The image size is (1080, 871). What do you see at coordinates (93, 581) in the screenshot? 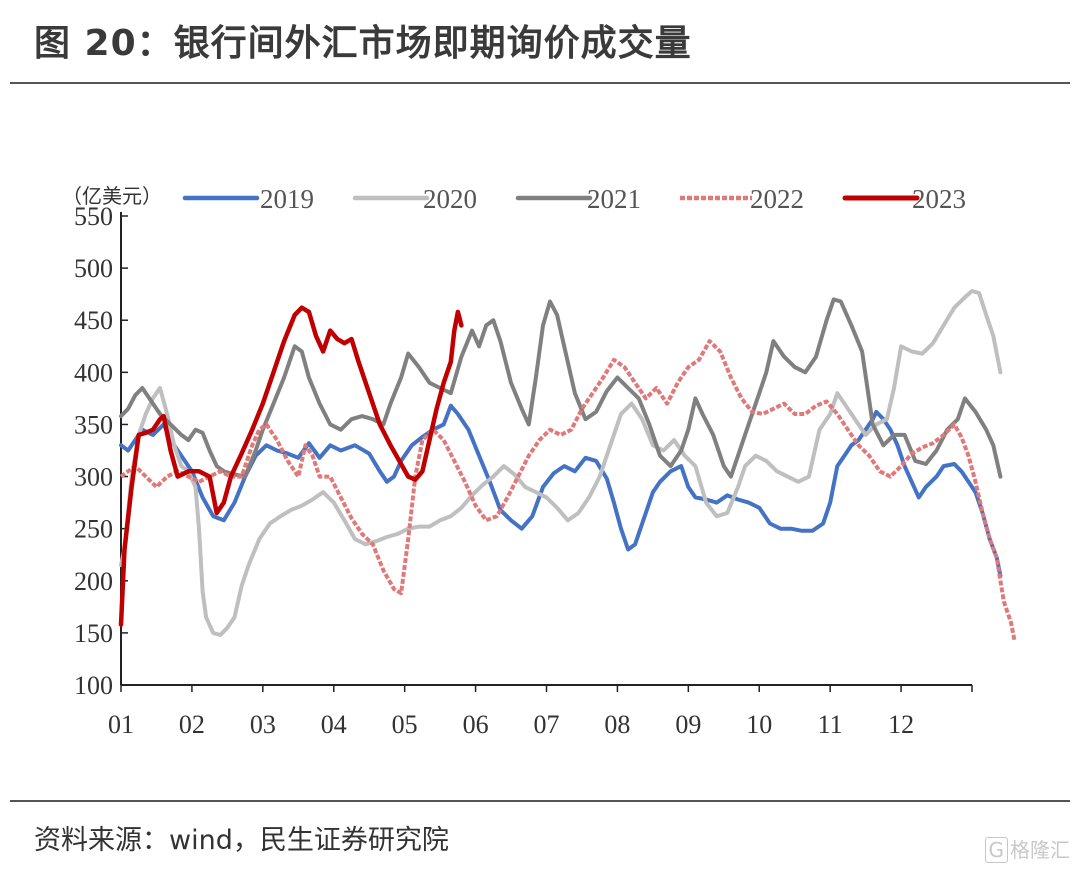
I see `y-tick-label: 200` at bounding box center [93, 581].